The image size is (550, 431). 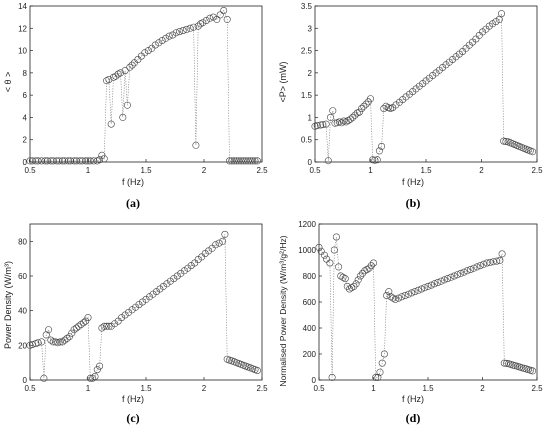 I want to click on y-tick-label: 200, so click(x=310, y=354).